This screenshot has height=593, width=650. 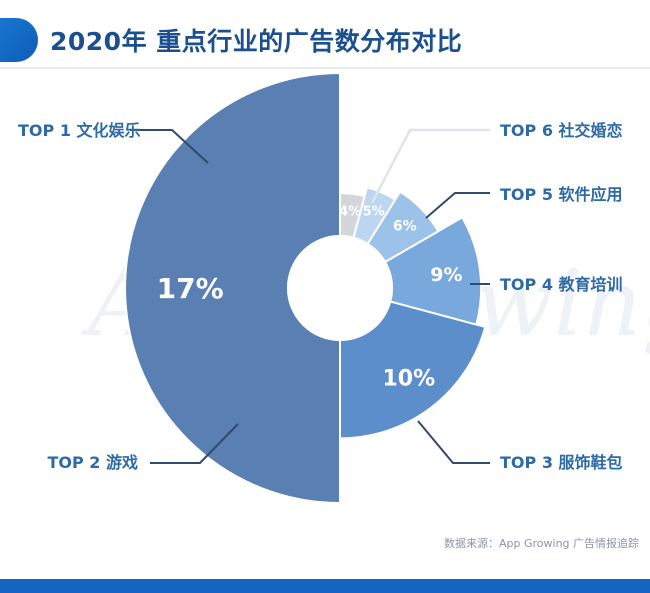 What do you see at coordinates (561, 130) in the screenshot?
I see `category-label: TOP 6 社交婚恋` at bounding box center [561, 130].